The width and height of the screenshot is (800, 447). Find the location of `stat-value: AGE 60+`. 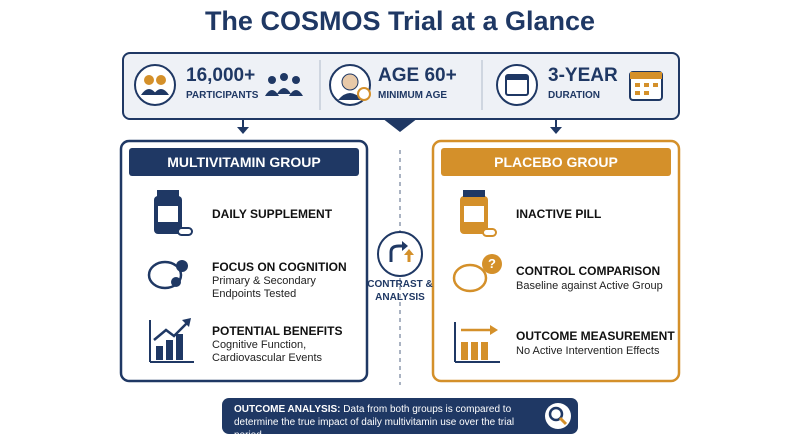

stat-value: AGE 60+ is located at coordinates (417, 75).